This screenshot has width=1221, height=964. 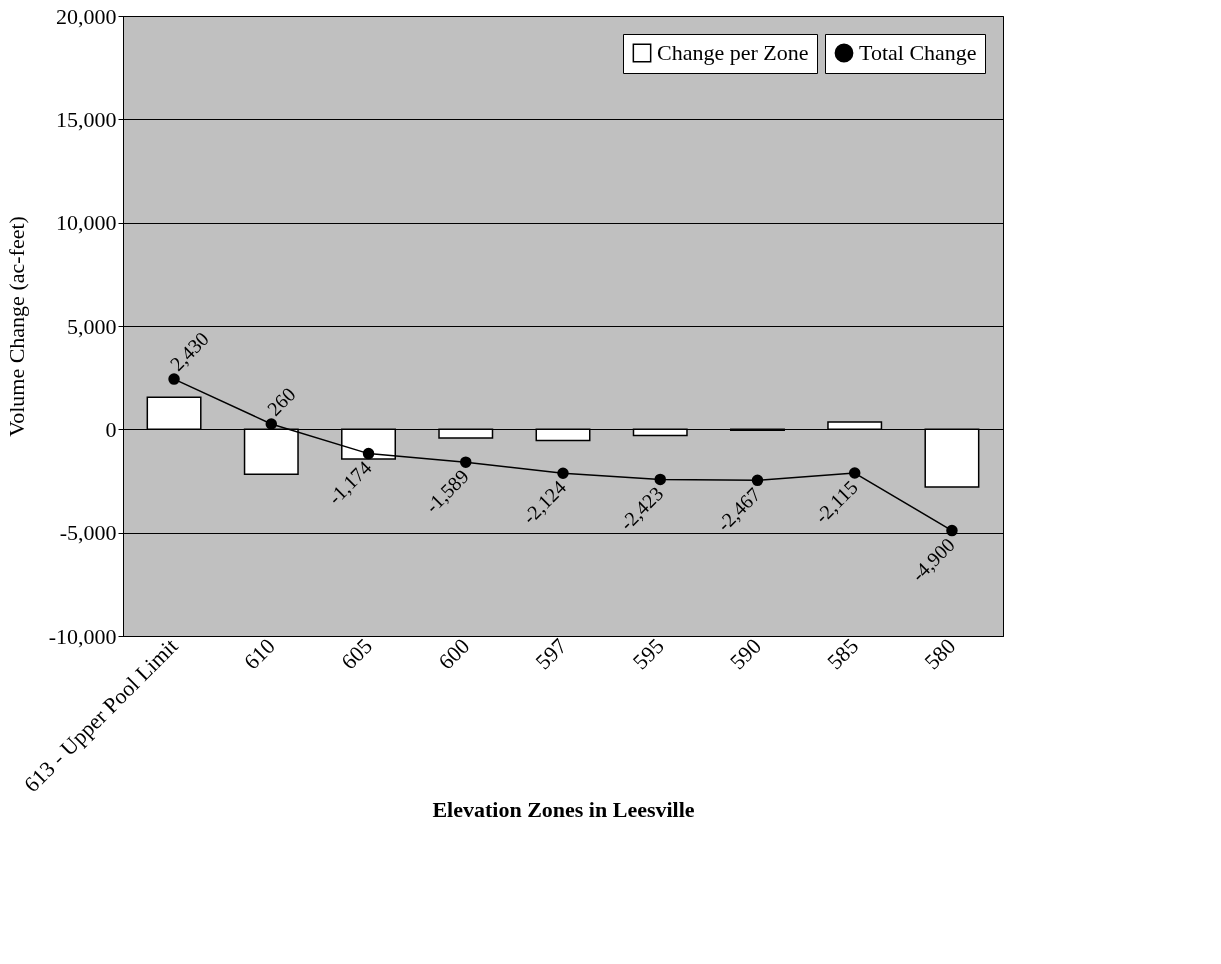 I want to click on y-tick-label: 10,000, so click(x=86, y=223).